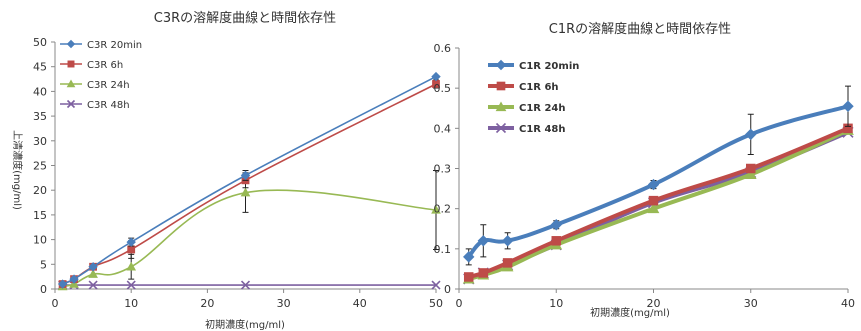  Describe the element at coordinates (40, 42) in the screenshot. I see `y-tick-label: 50` at that location.